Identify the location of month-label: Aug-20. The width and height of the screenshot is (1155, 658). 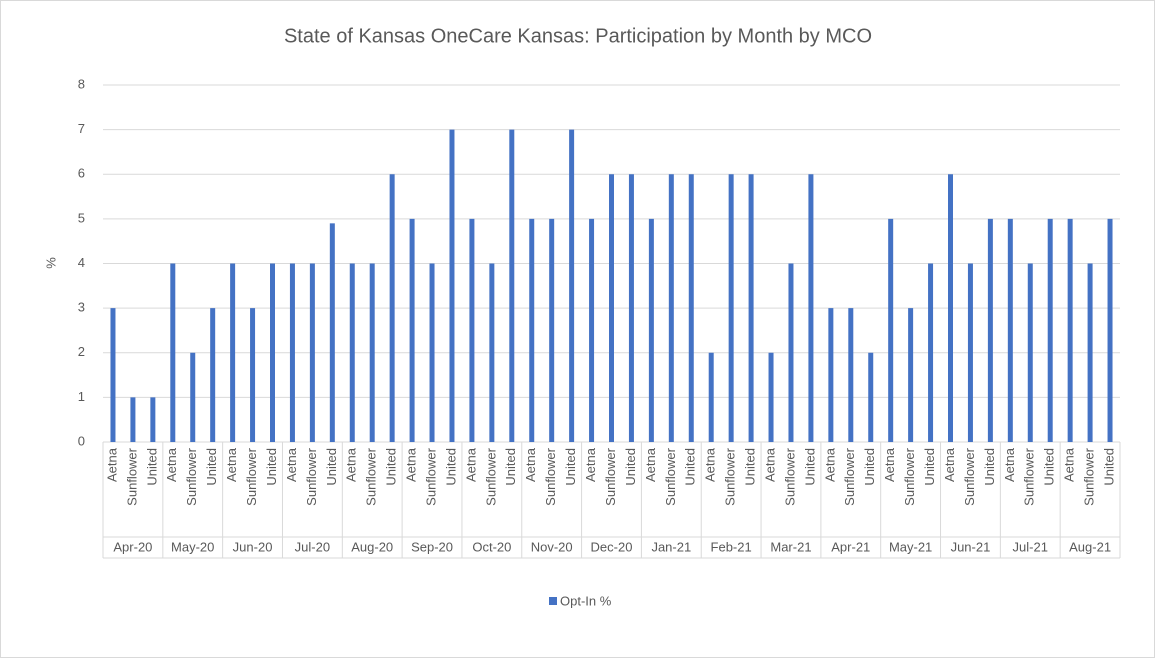
(372, 546).